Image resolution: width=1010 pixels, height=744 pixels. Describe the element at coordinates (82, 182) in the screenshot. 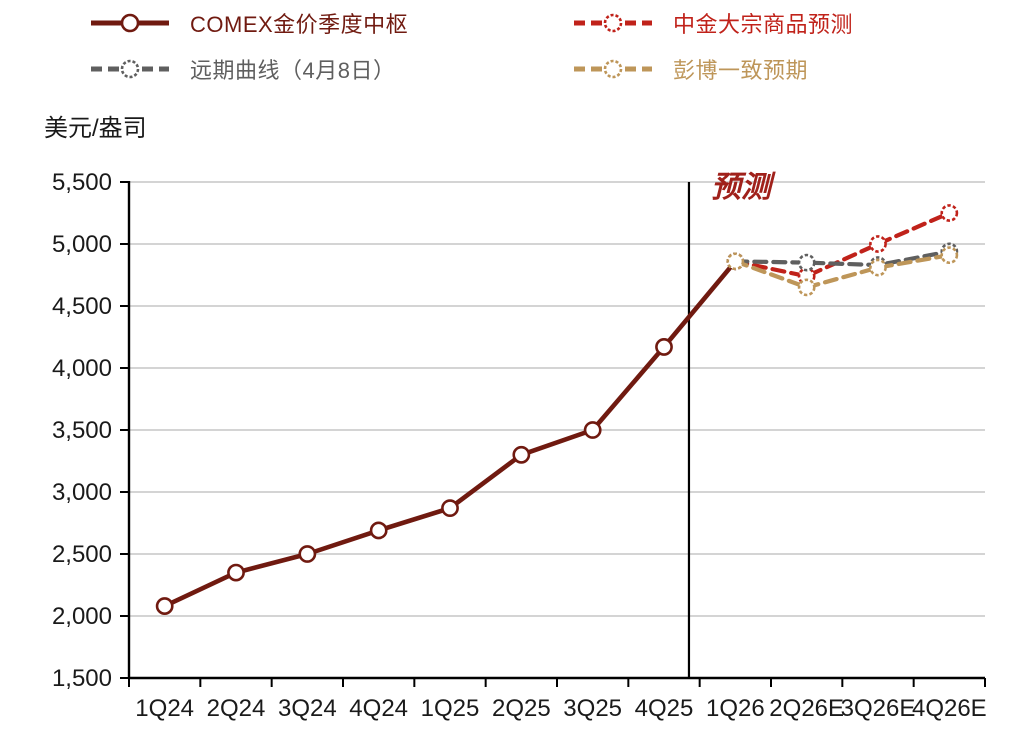

I see `y-tick-label: 5,500` at that location.